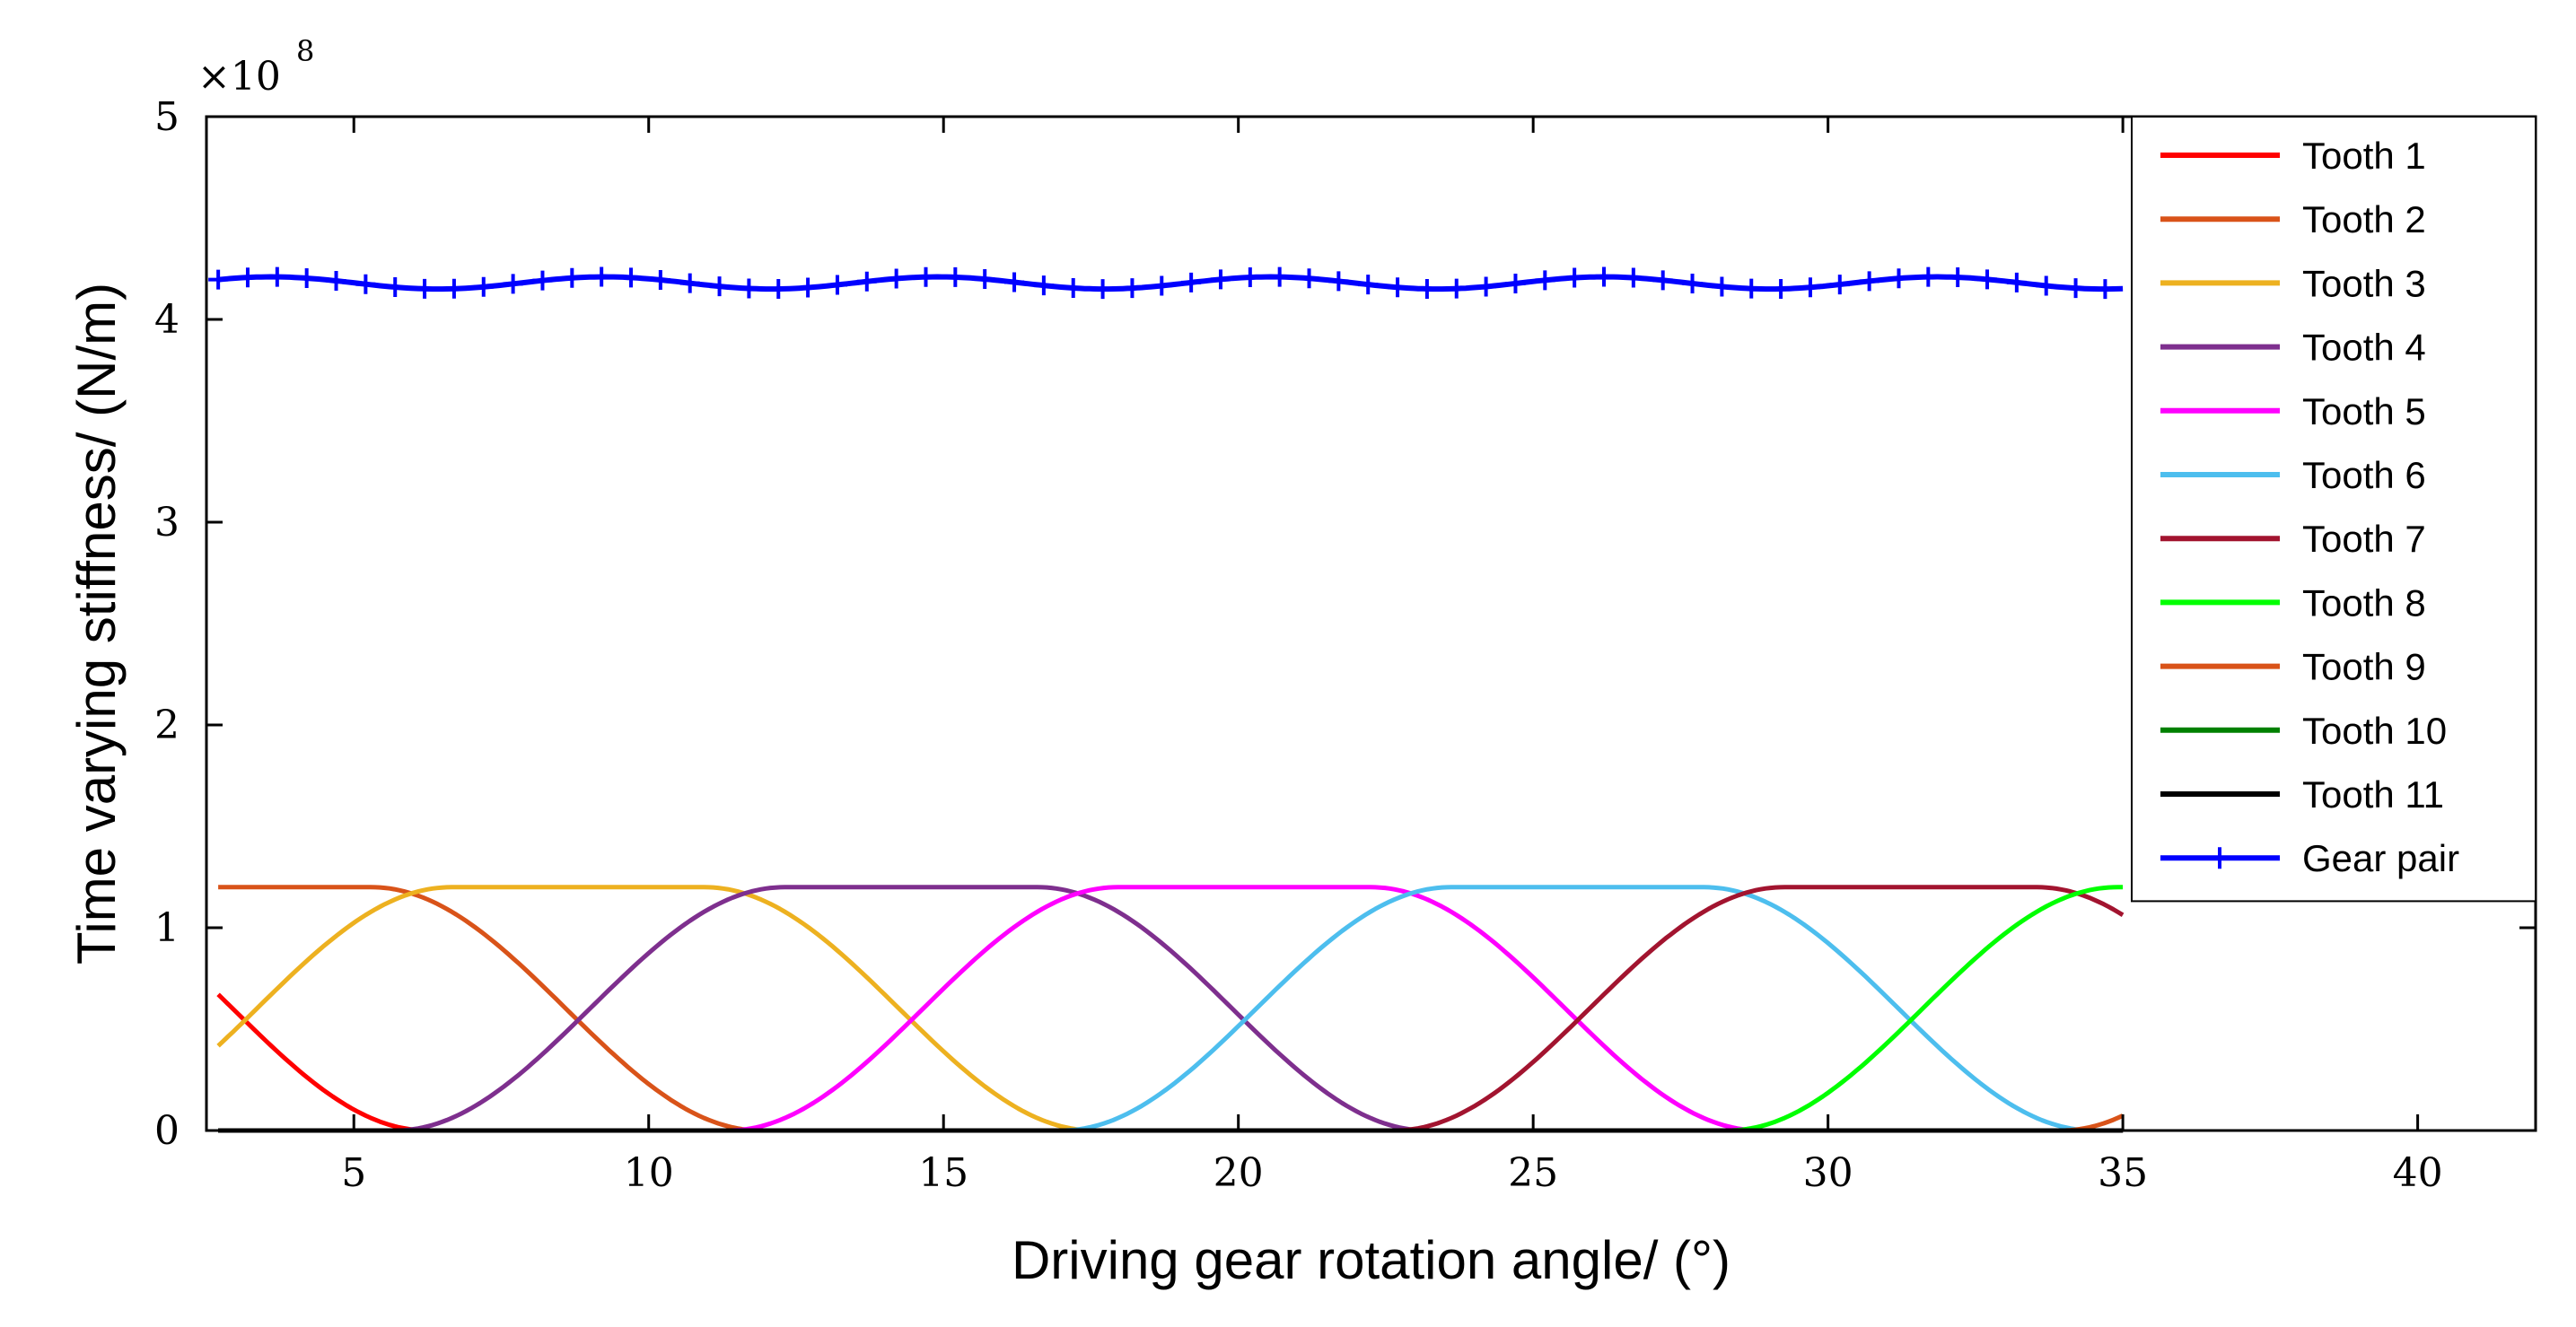 This screenshot has width=2576, height=1327. I want to click on legend-label-tooth-11: Tooth 11, so click(2373, 794).